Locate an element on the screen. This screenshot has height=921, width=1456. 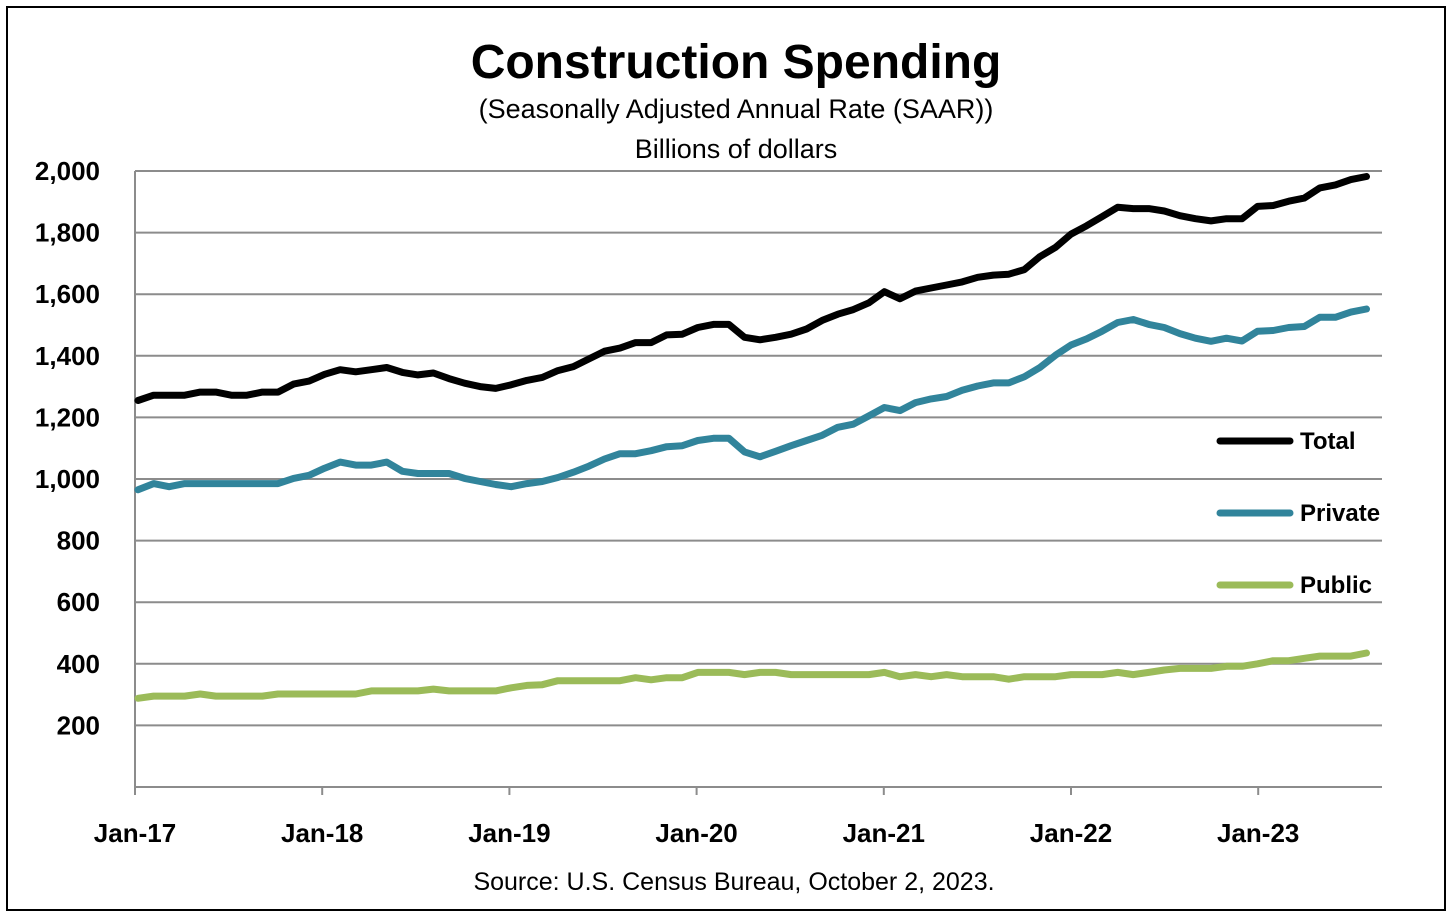
chart-title: Construction Spending is located at coordinates (736, 62).